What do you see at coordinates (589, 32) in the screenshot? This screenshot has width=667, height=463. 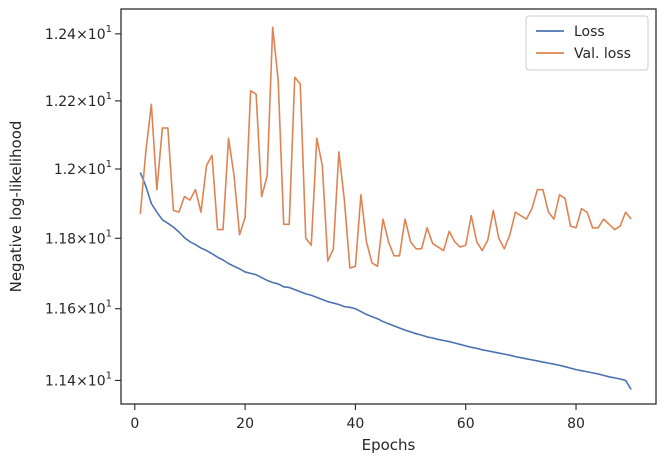 I see `legend-label: Loss` at bounding box center [589, 32].